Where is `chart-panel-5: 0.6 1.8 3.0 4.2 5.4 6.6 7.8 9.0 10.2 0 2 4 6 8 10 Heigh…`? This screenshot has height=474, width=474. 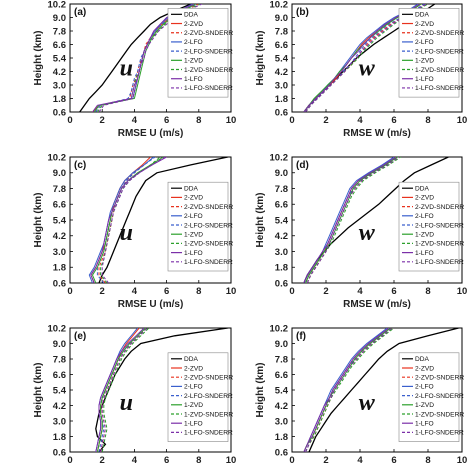 chart-panel-5: 0.6 1.8 3.0 4.2 5.4 6.6 7.8 9.0 10.2 0 2 4 6 8 10 Heigh… is located at coordinates (134, 394).